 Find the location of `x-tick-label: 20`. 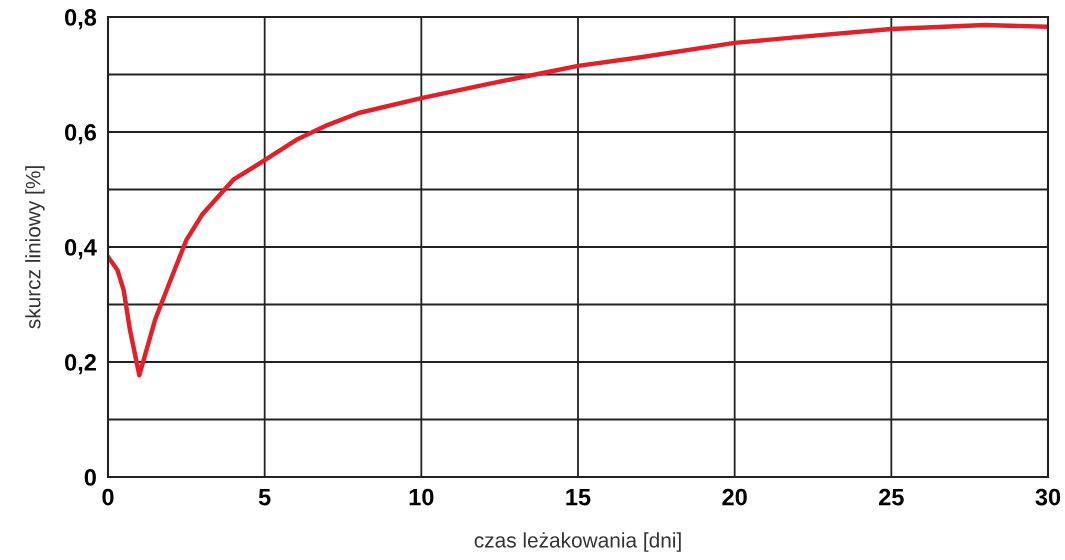

x-tick-label: 20 is located at coordinates (734, 497).